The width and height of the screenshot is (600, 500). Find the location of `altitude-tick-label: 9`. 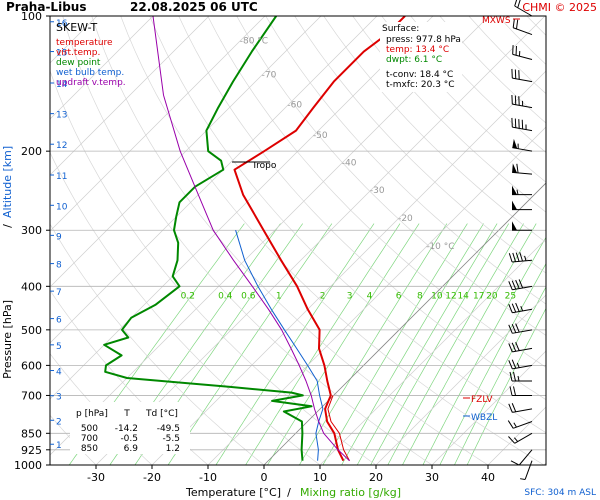

altitude-tick-label: 9 is located at coordinates (59, 237).